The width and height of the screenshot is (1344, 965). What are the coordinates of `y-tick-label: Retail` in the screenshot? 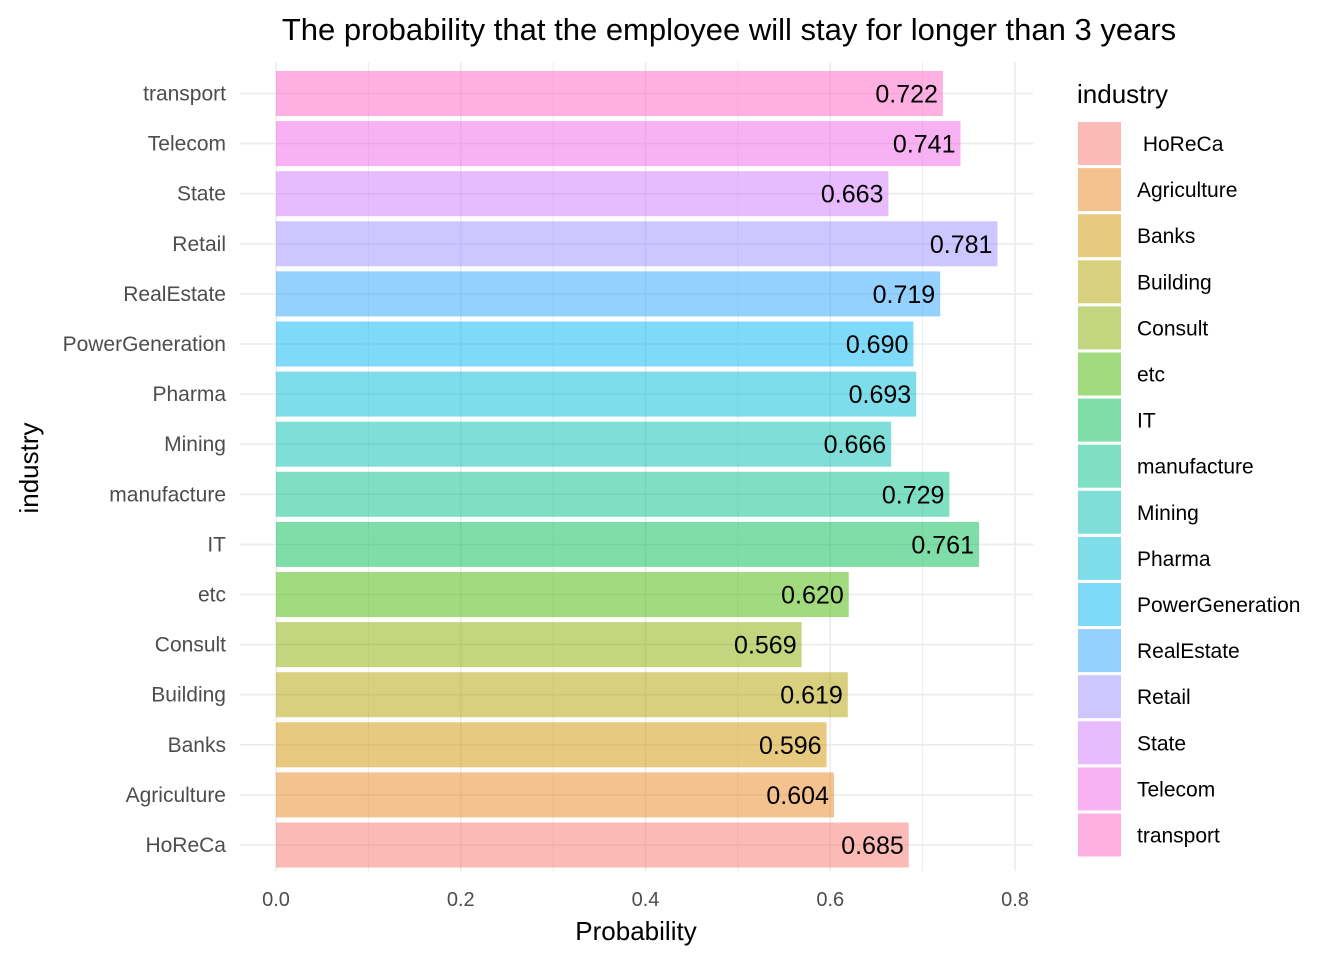 It's located at (199, 244).